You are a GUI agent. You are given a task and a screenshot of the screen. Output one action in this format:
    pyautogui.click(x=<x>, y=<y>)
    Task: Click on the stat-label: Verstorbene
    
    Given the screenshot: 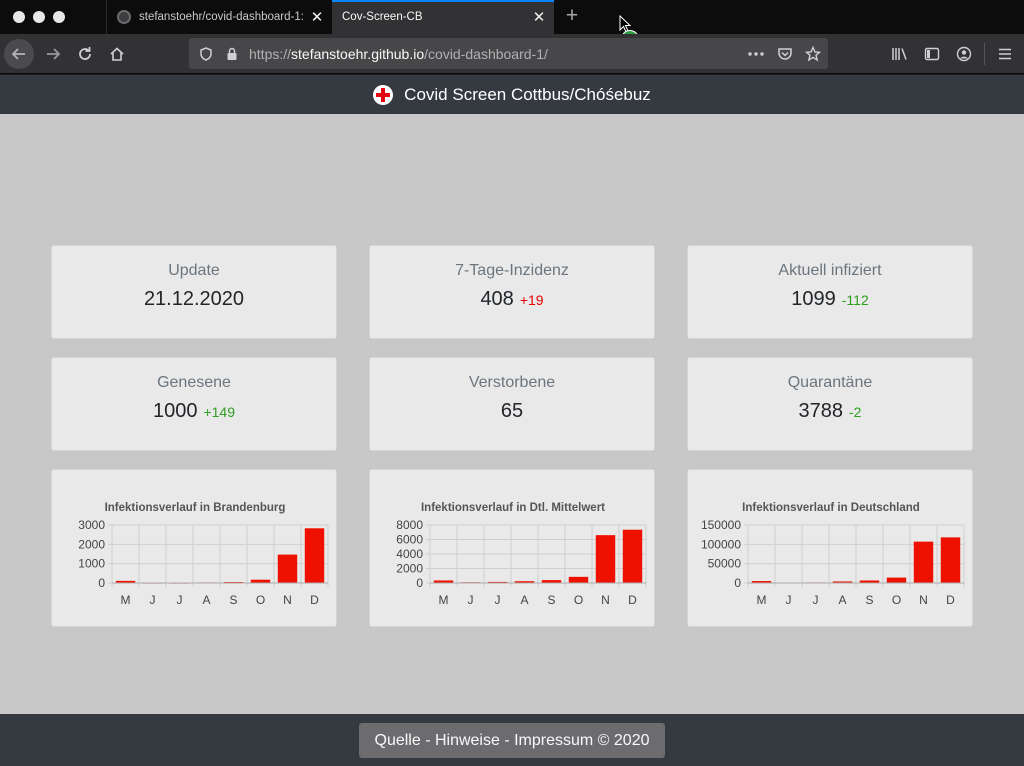 What is the action you would take?
    pyautogui.click(x=512, y=382)
    